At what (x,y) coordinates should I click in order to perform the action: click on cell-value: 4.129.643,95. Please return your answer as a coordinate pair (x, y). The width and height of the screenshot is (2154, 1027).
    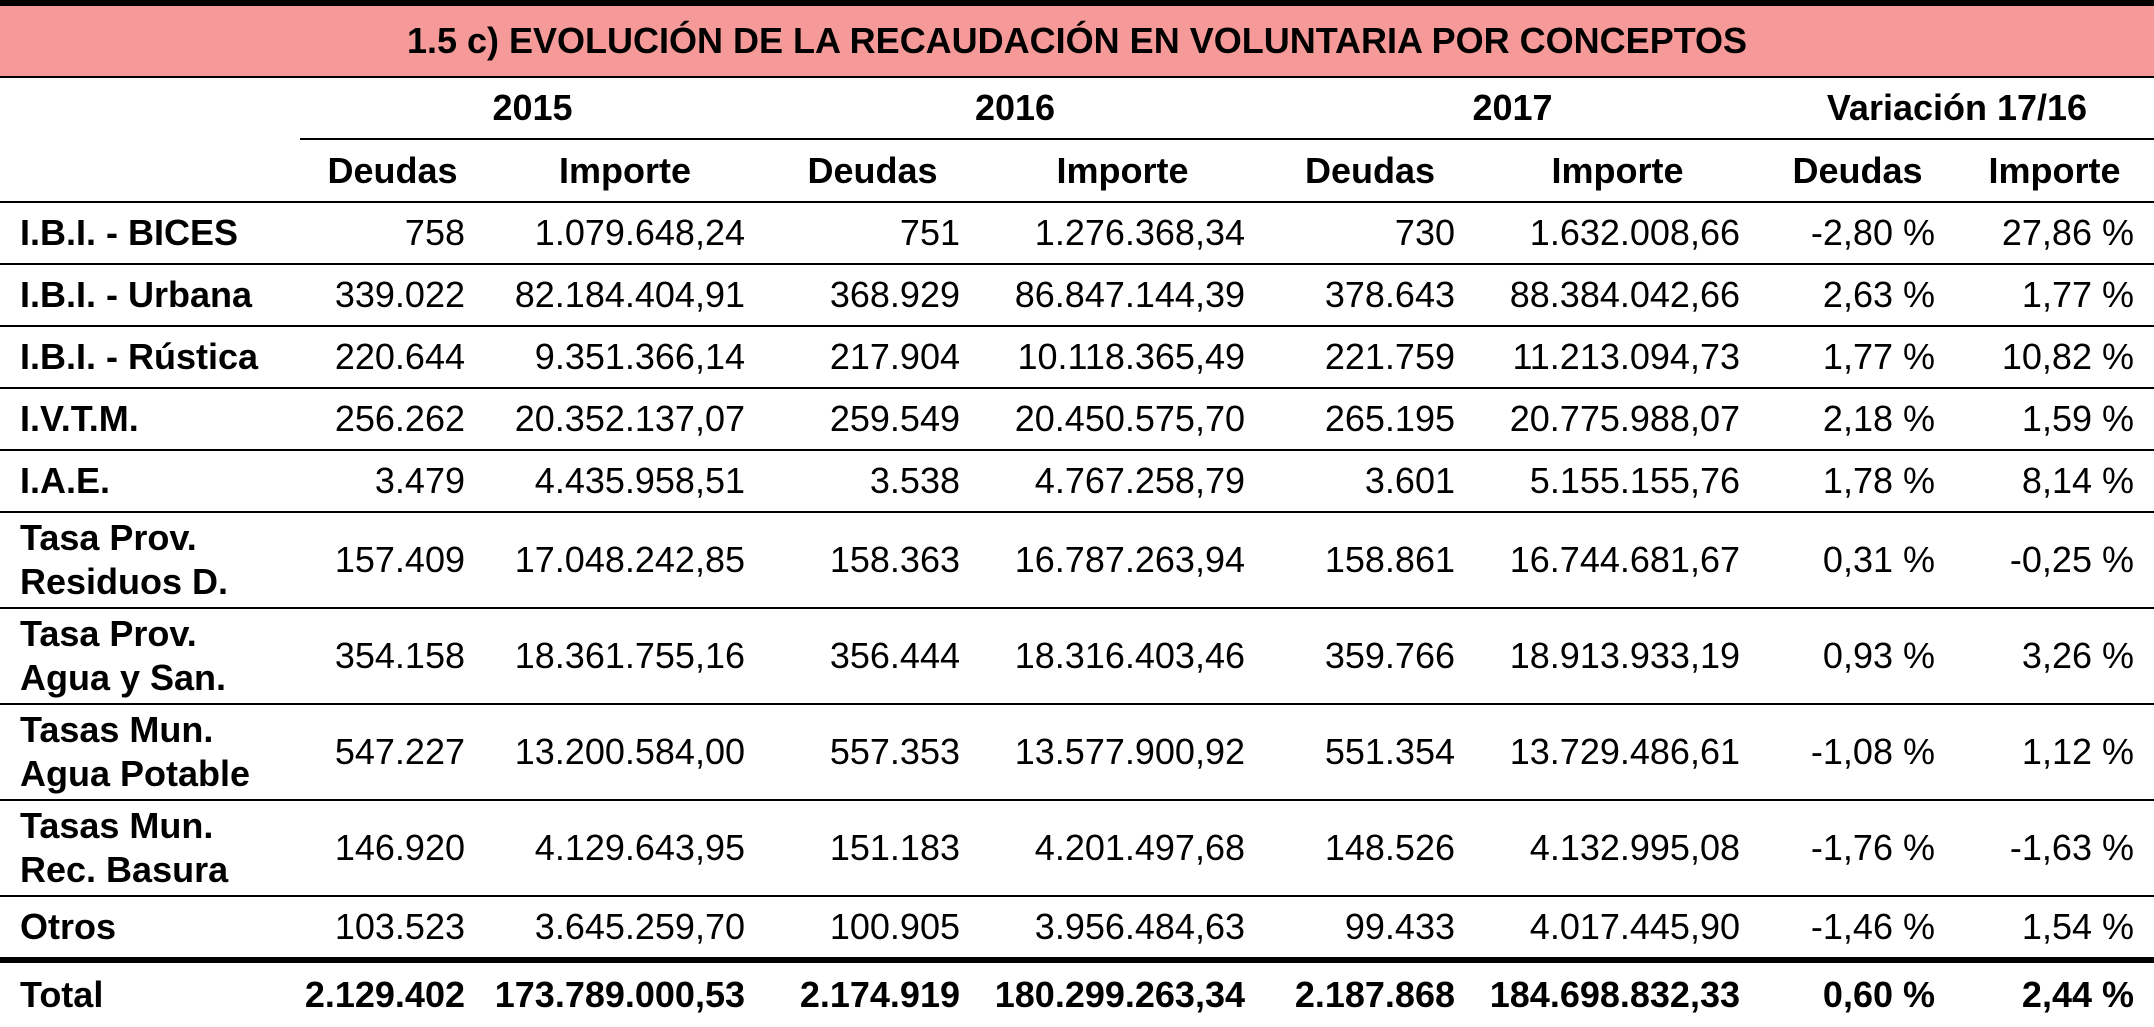
    Looking at the image, I should click on (625, 848).